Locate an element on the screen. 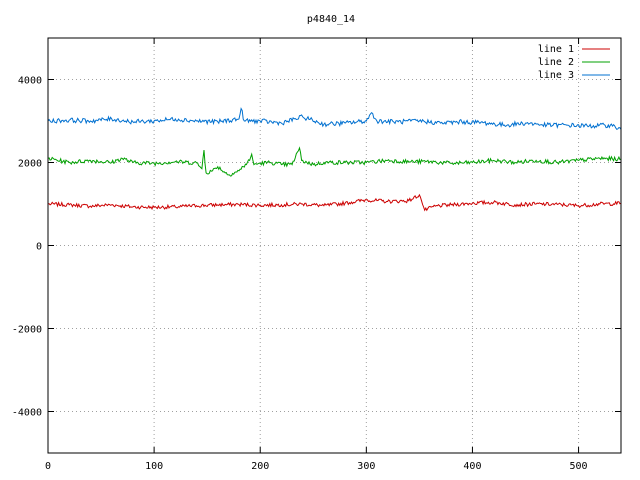 The height and width of the screenshot is (480, 640). y-tick-label: 0 is located at coordinates (39, 247).